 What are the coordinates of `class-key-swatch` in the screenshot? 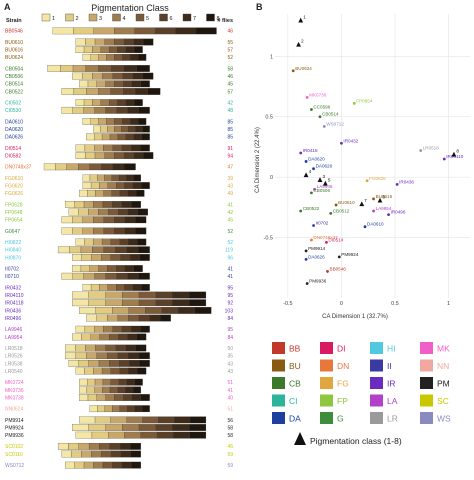 It's located at (140, 17).